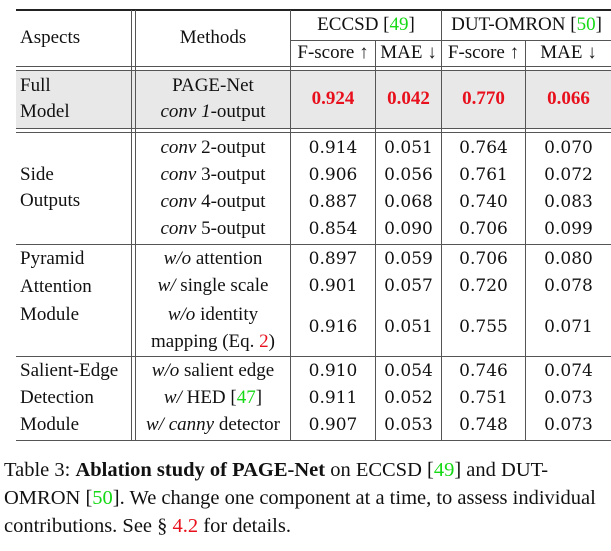  I want to click on value-cell: 0.916, so click(333, 327).